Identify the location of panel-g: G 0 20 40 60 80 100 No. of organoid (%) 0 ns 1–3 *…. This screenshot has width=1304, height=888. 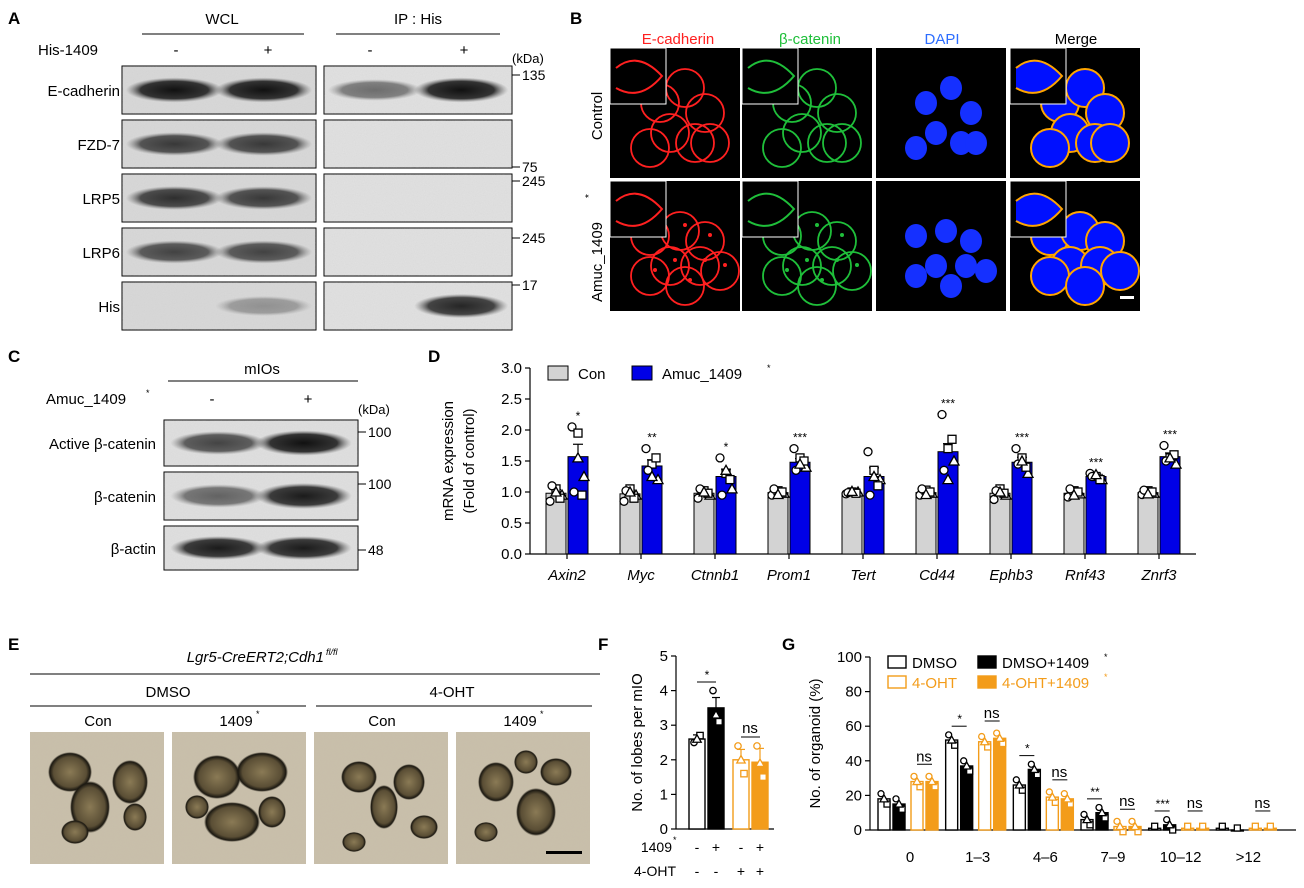
(1039, 750).